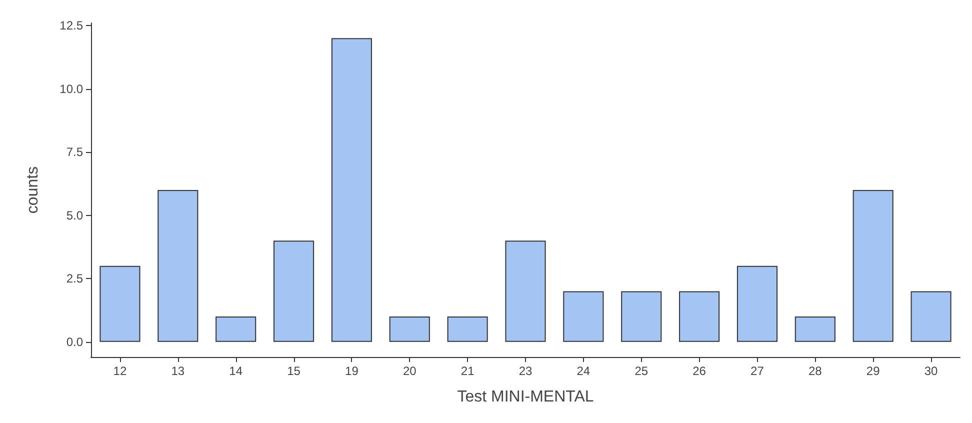 This screenshot has width=972, height=423. I want to click on x-tick-label: 21, so click(467, 371).